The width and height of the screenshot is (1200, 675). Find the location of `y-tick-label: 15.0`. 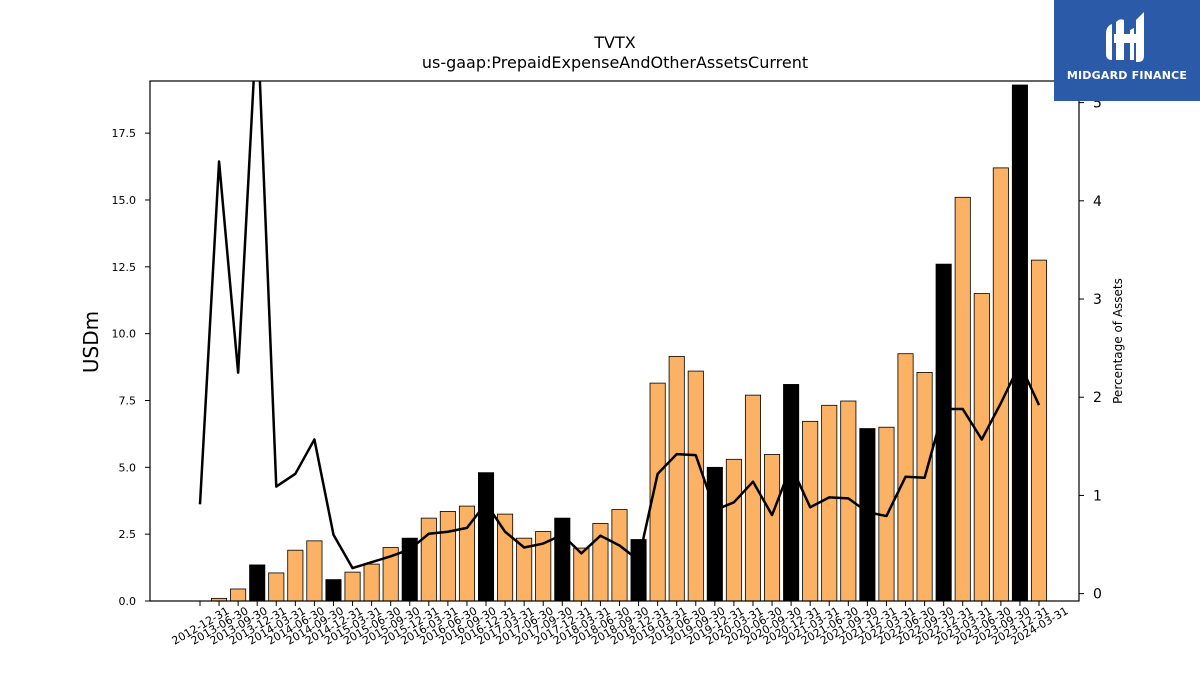

y-tick-label: 15.0 is located at coordinates (124, 200).